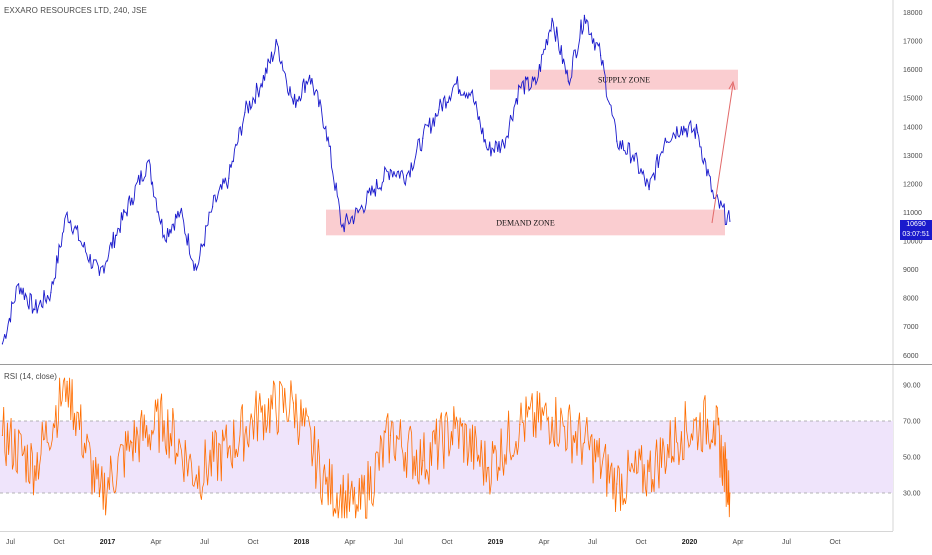 This screenshot has height=555, width=932. Describe the element at coordinates (911, 356) in the screenshot. I see `price-tick-label: 6000` at that location.